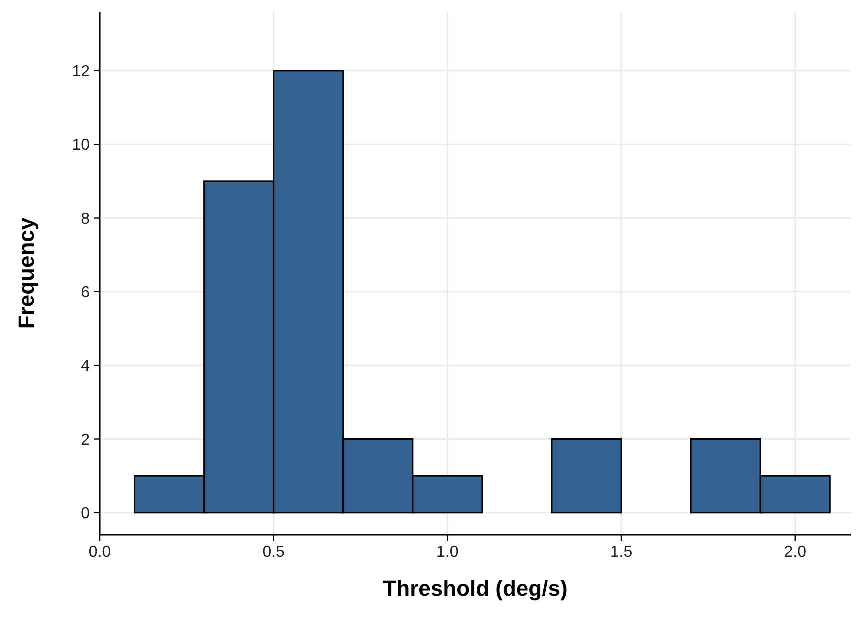 Image resolution: width=865 pixels, height=617 pixels. Describe the element at coordinates (100, 552) in the screenshot. I see `x-tick-label: 0.0` at that location.